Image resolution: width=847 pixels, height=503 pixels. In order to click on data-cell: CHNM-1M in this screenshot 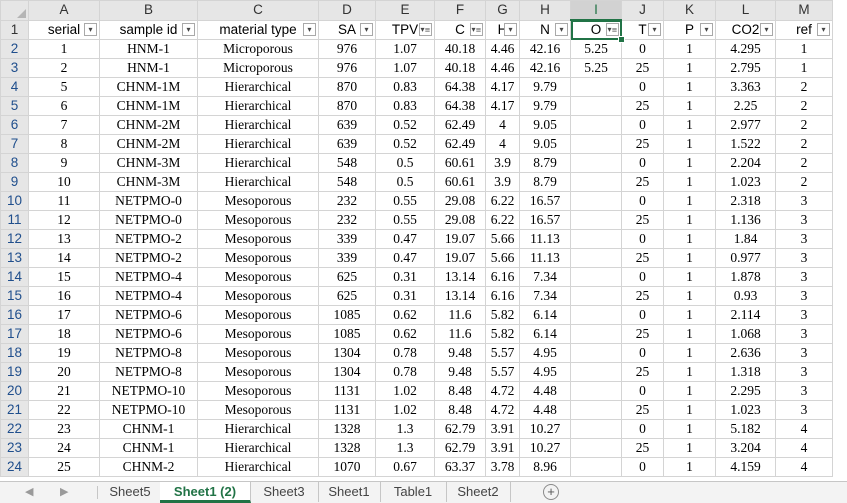, I will do `click(148, 106)`.